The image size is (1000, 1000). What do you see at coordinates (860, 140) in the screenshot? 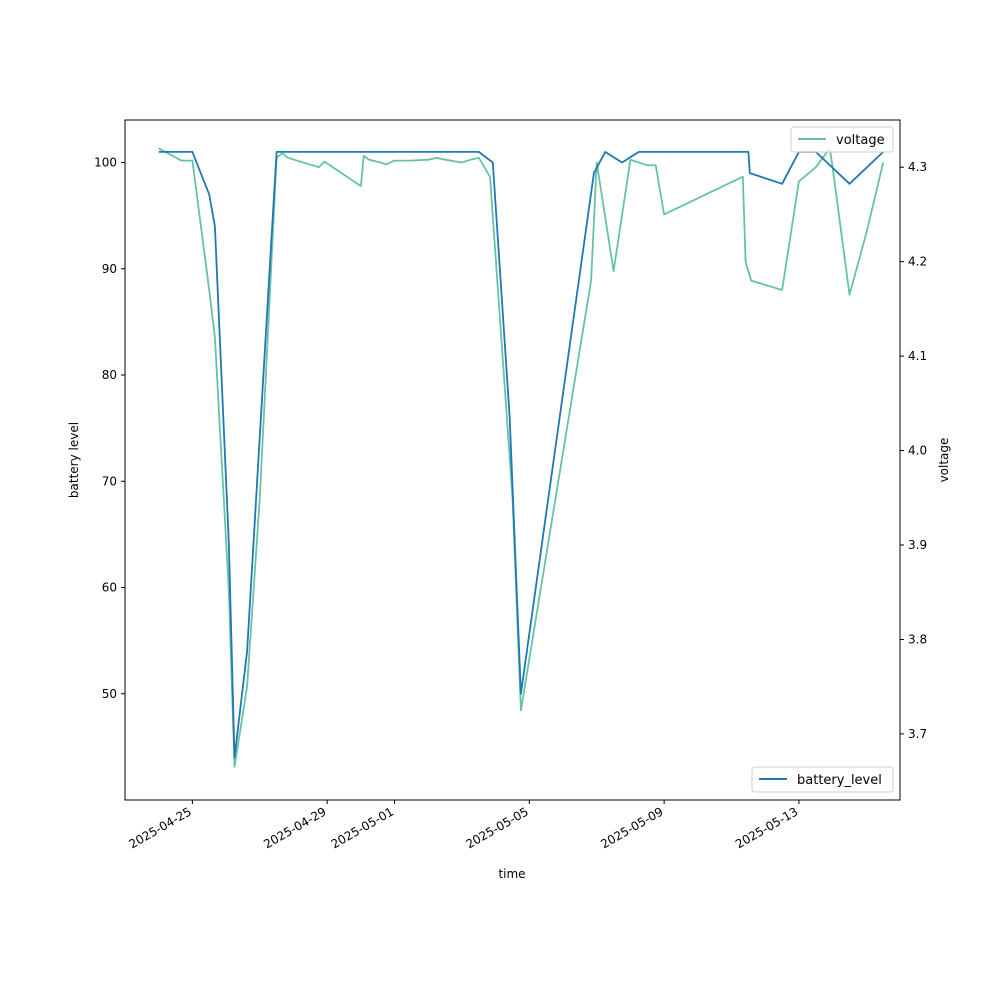
I see `legend-voltage-label: voltage` at bounding box center [860, 140].